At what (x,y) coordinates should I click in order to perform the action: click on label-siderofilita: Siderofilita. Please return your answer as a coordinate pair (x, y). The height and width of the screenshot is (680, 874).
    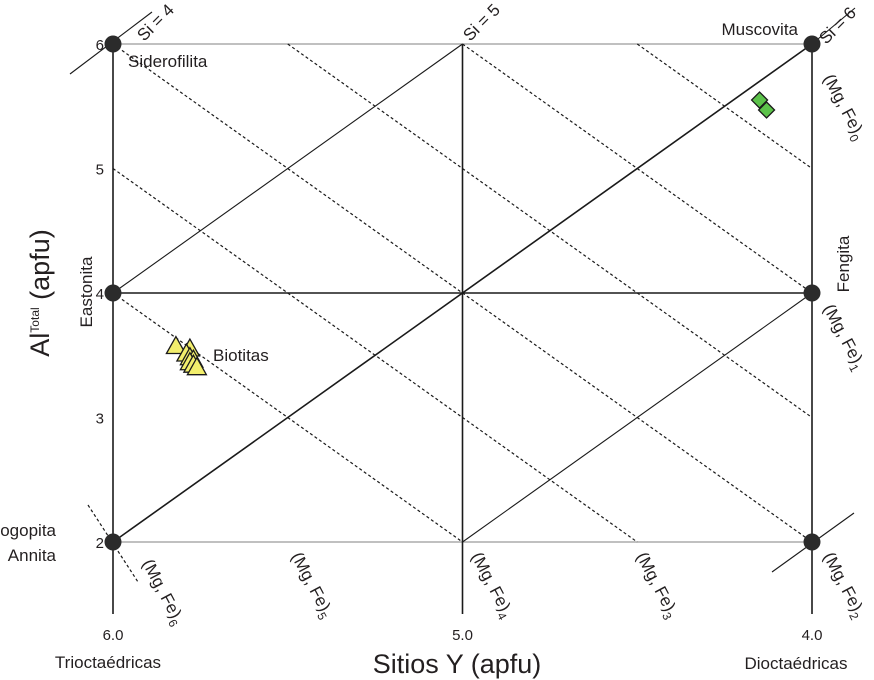
    Looking at the image, I should click on (168, 61).